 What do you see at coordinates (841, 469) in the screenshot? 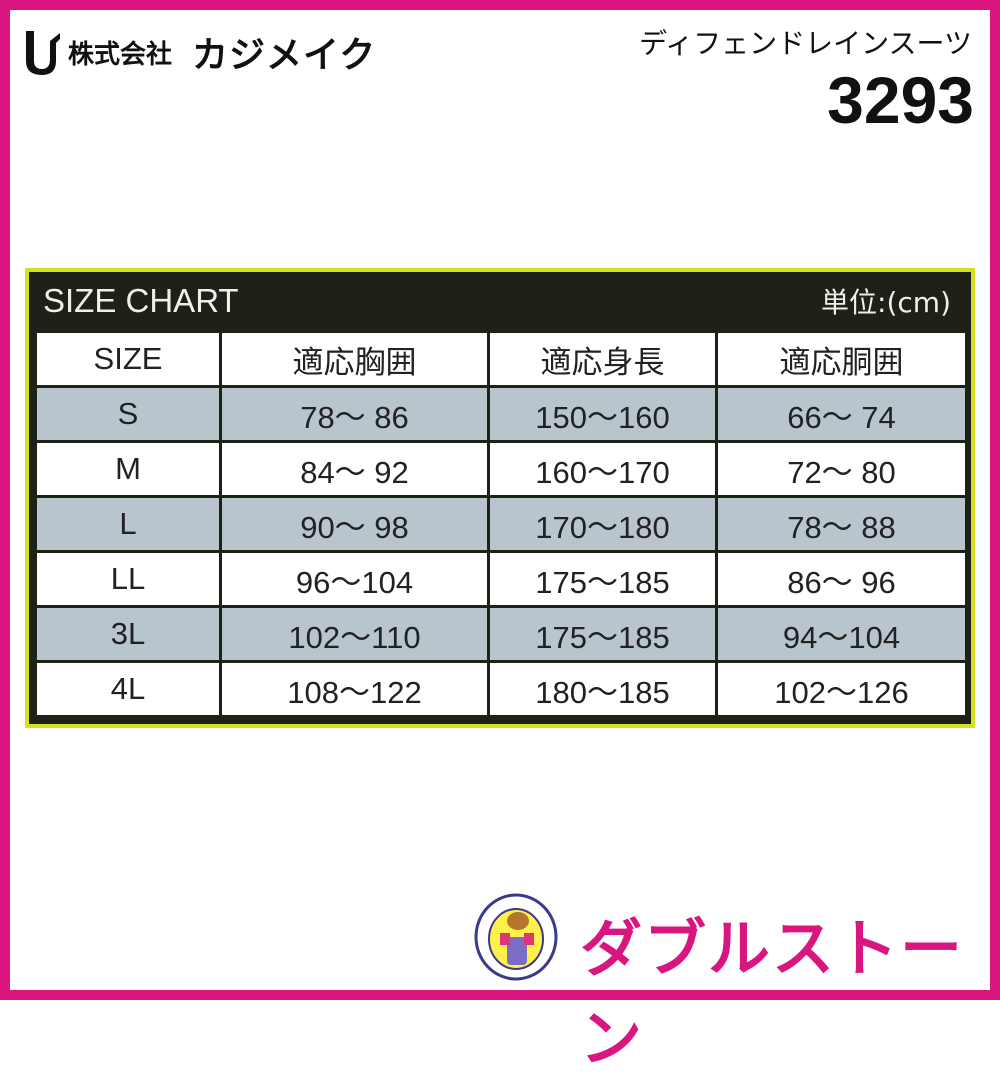
I see `table-cell: 72〜 80` at bounding box center [841, 469].